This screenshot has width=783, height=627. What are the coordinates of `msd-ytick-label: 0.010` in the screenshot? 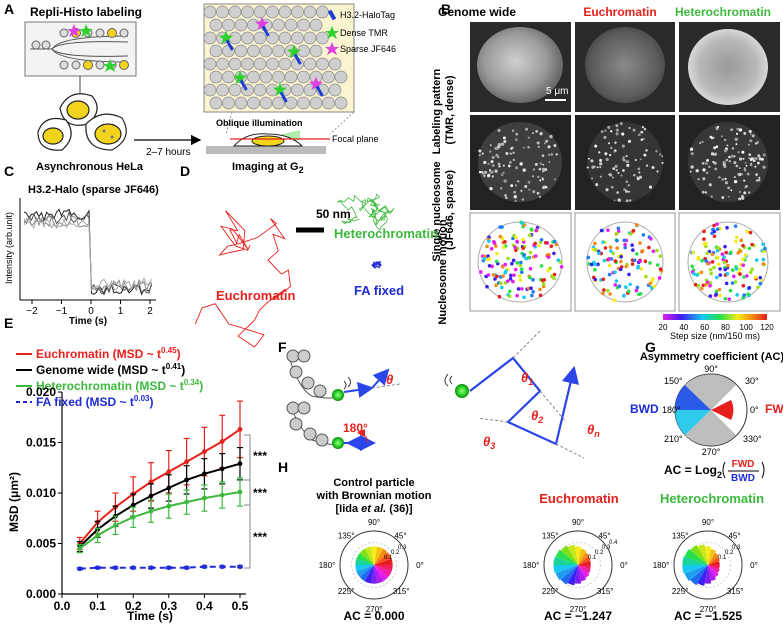 It's located at (41, 493).